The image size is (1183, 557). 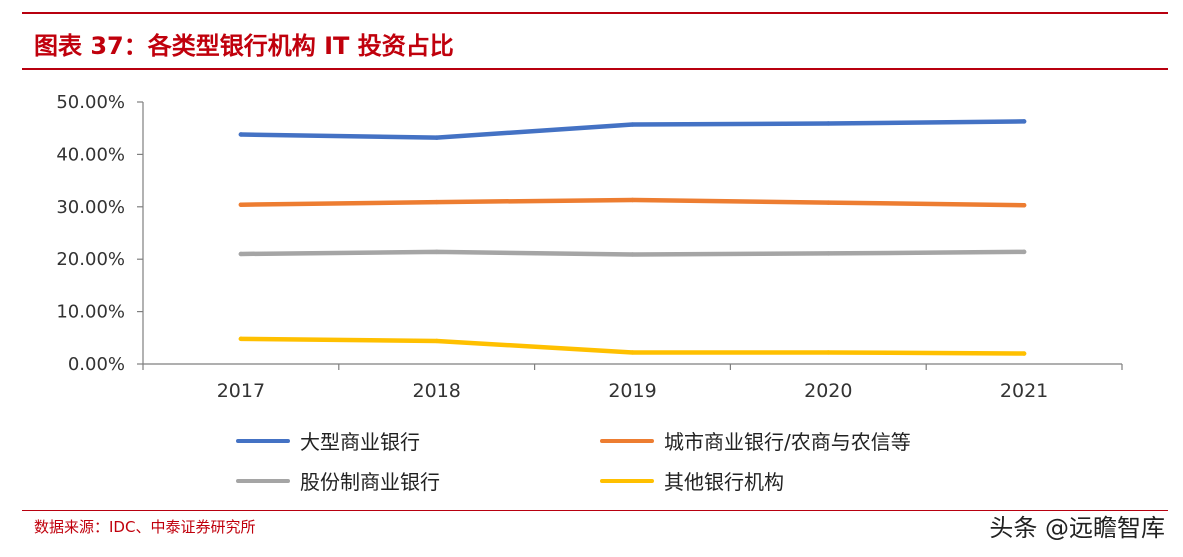 I want to click on source-note: 数据来源：IDC、中泰证券研究所, so click(x=145, y=527).